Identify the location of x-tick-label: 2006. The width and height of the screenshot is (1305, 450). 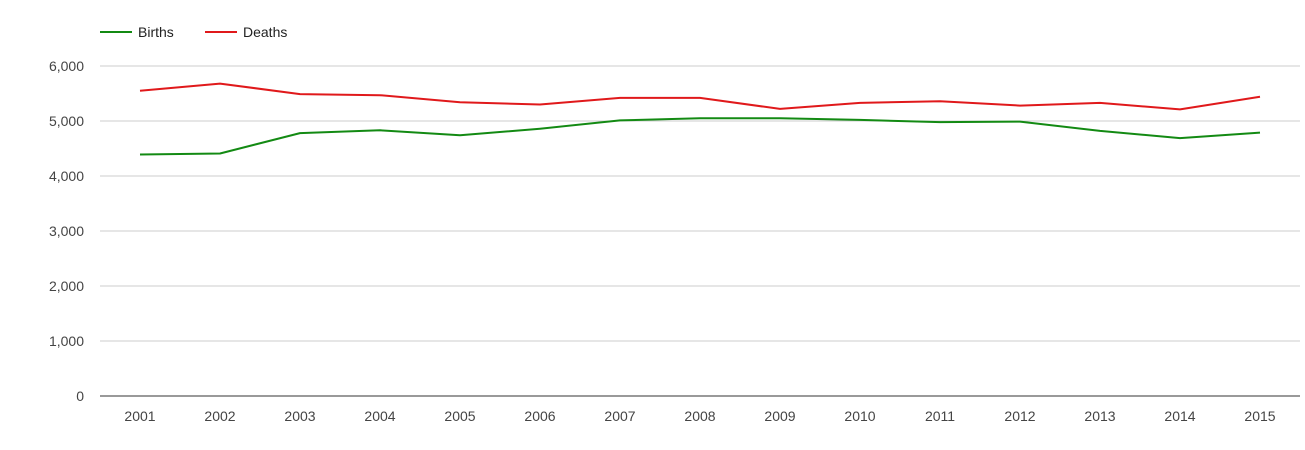
(539, 416).